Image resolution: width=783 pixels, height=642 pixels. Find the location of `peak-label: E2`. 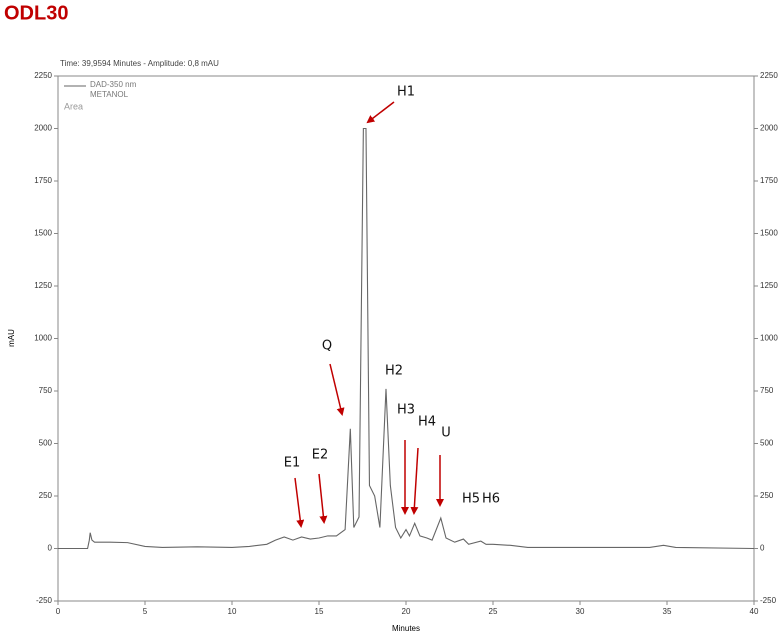

peak-label: E2 is located at coordinates (320, 455).